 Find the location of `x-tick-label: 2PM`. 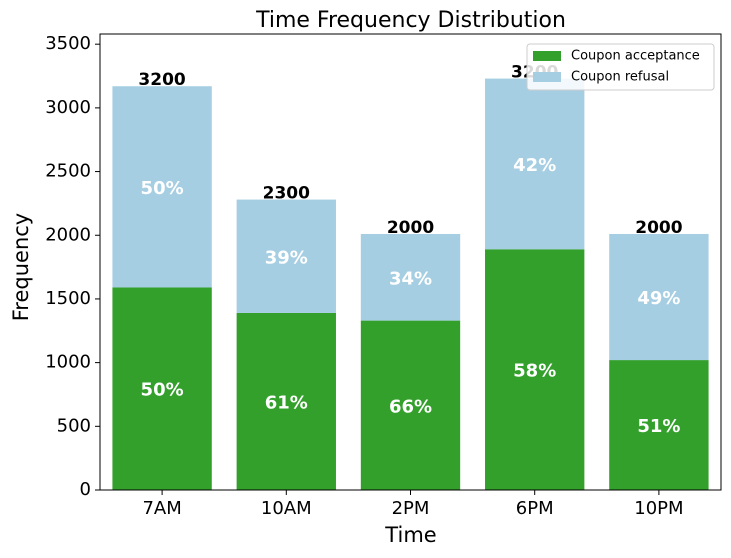

x-tick-label: 2PM is located at coordinates (411, 508).